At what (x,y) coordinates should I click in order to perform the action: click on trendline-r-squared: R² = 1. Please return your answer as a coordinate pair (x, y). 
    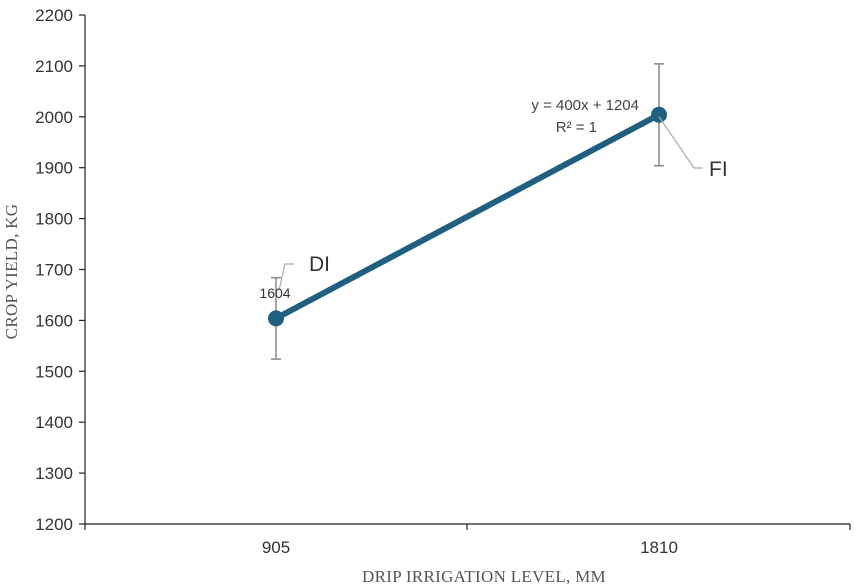
    Looking at the image, I should click on (576, 127).